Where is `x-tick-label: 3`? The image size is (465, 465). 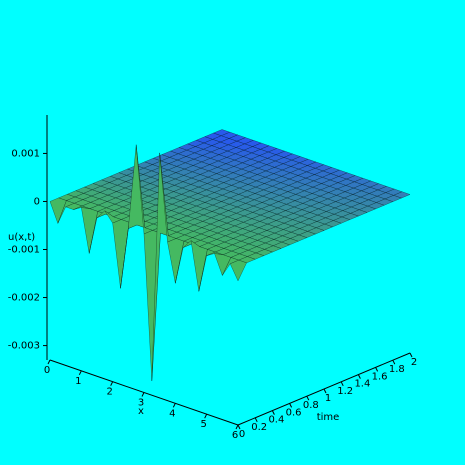
x-tick-label: 3 is located at coordinates (141, 403).